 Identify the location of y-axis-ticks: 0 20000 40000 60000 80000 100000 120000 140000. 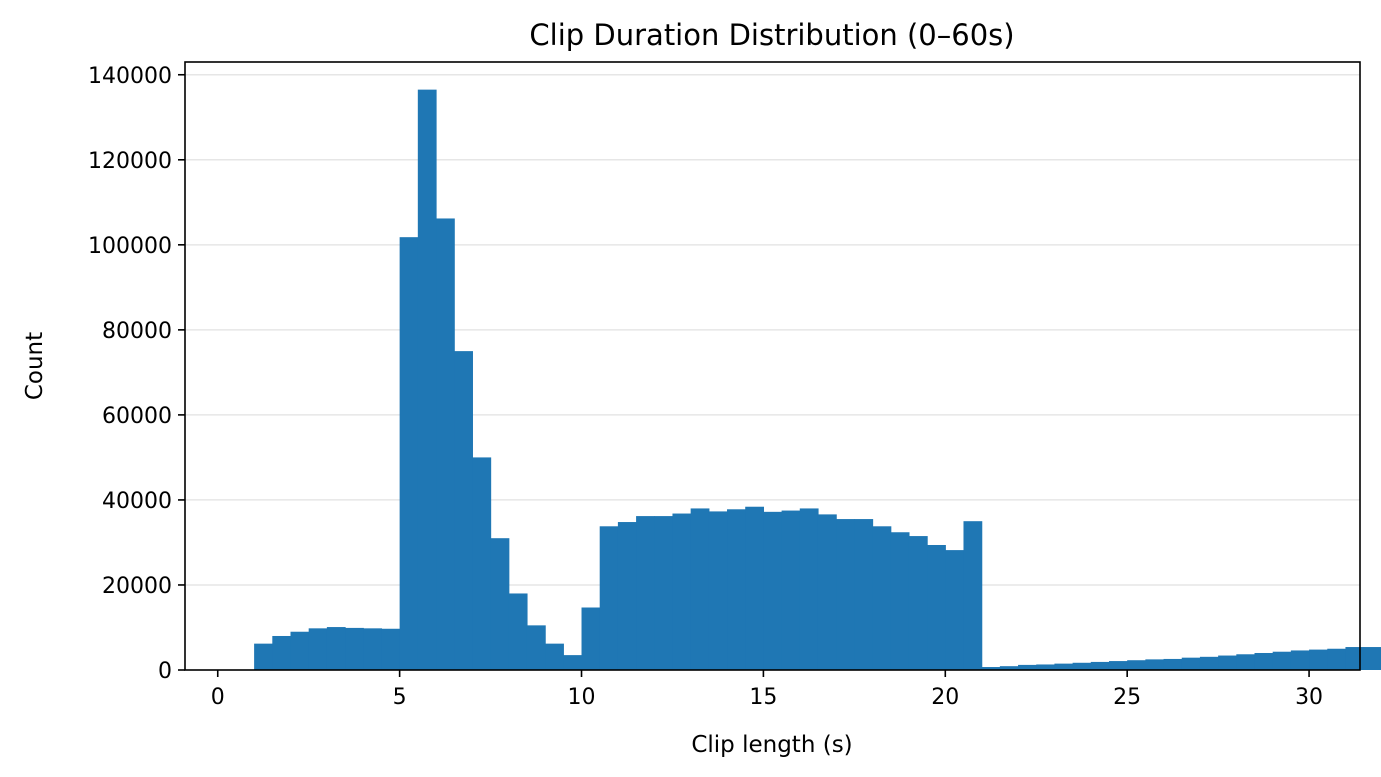
(136, 374).